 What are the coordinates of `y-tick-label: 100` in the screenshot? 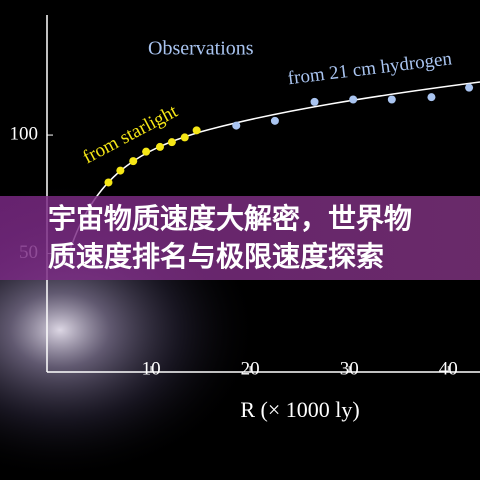 It's located at (24, 133).